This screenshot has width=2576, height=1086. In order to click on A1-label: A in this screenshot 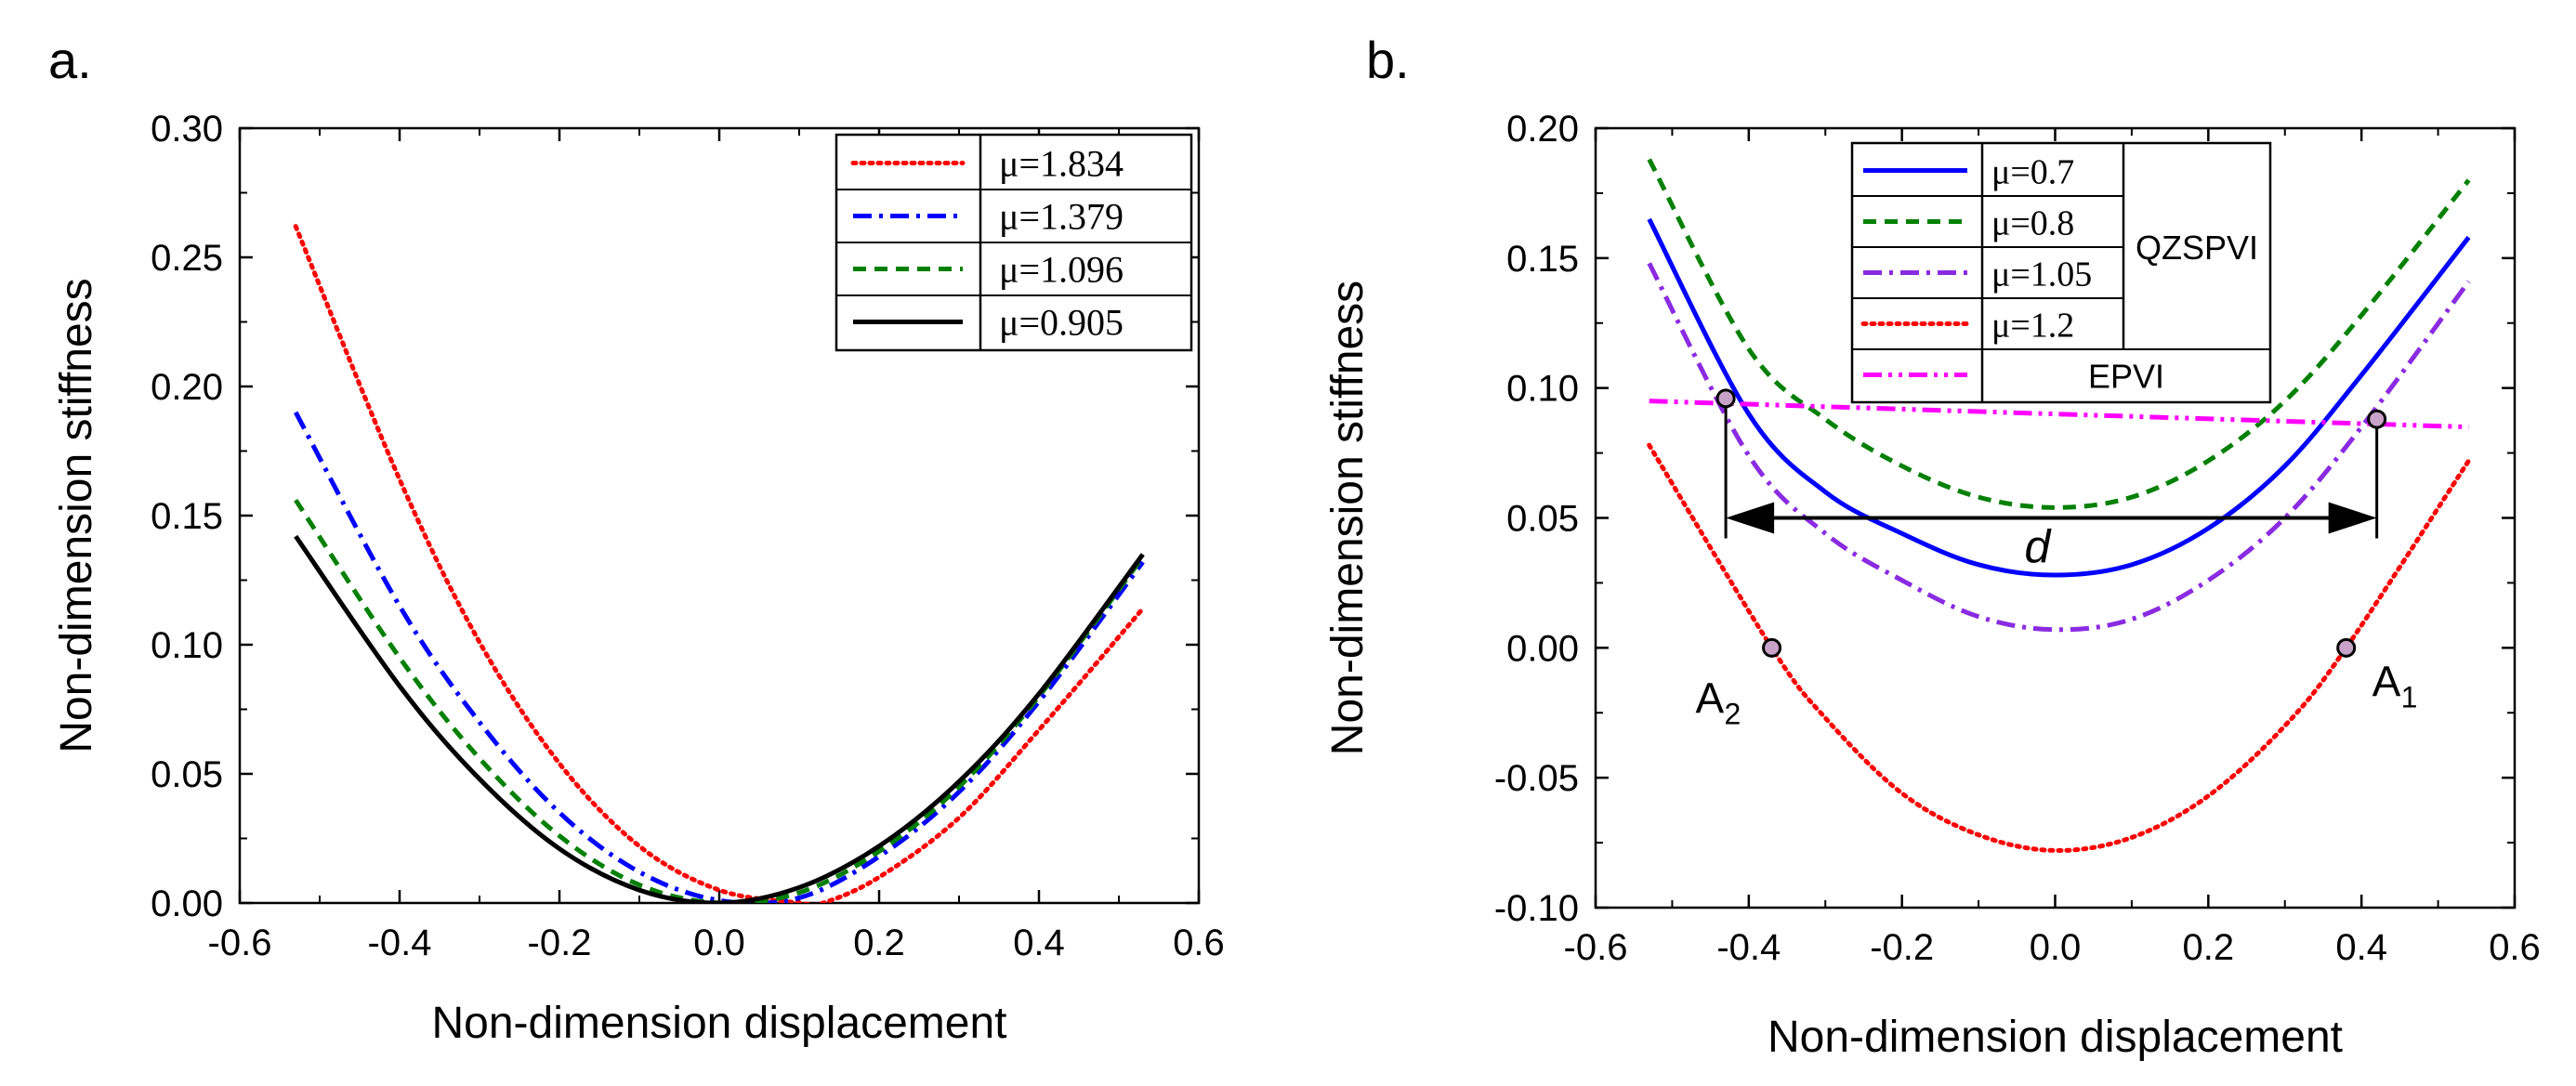, I will do `click(2386, 681)`.